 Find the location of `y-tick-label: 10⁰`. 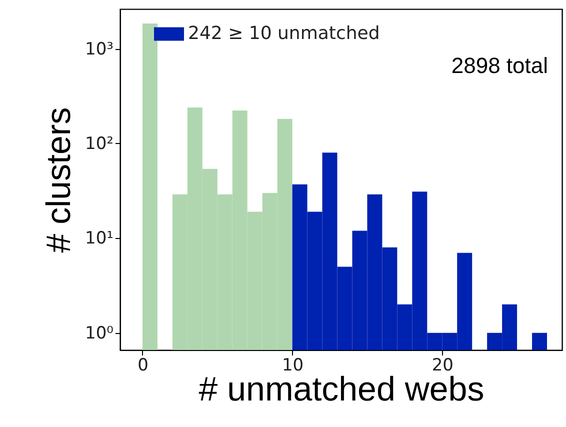

y-tick-label: 10⁰ is located at coordinates (99, 333).